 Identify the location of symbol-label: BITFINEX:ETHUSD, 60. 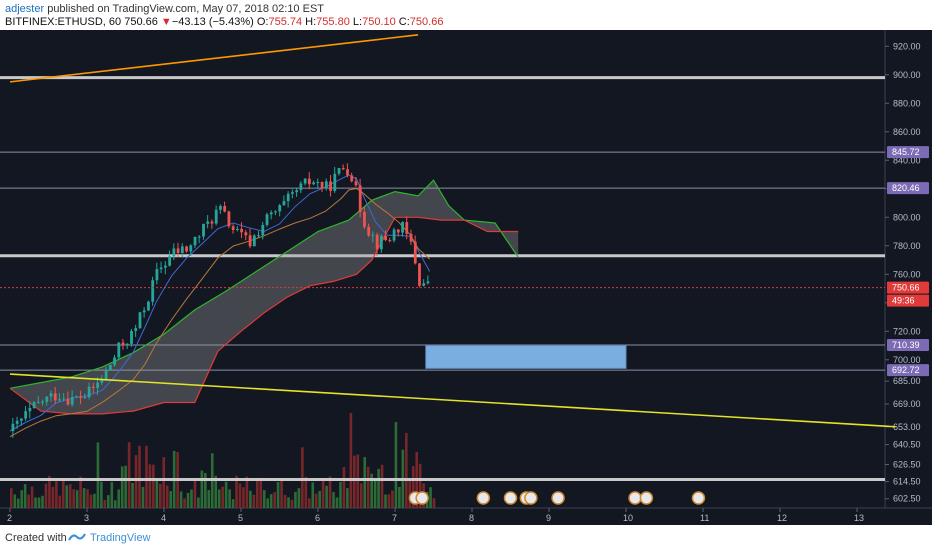
(63, 22).